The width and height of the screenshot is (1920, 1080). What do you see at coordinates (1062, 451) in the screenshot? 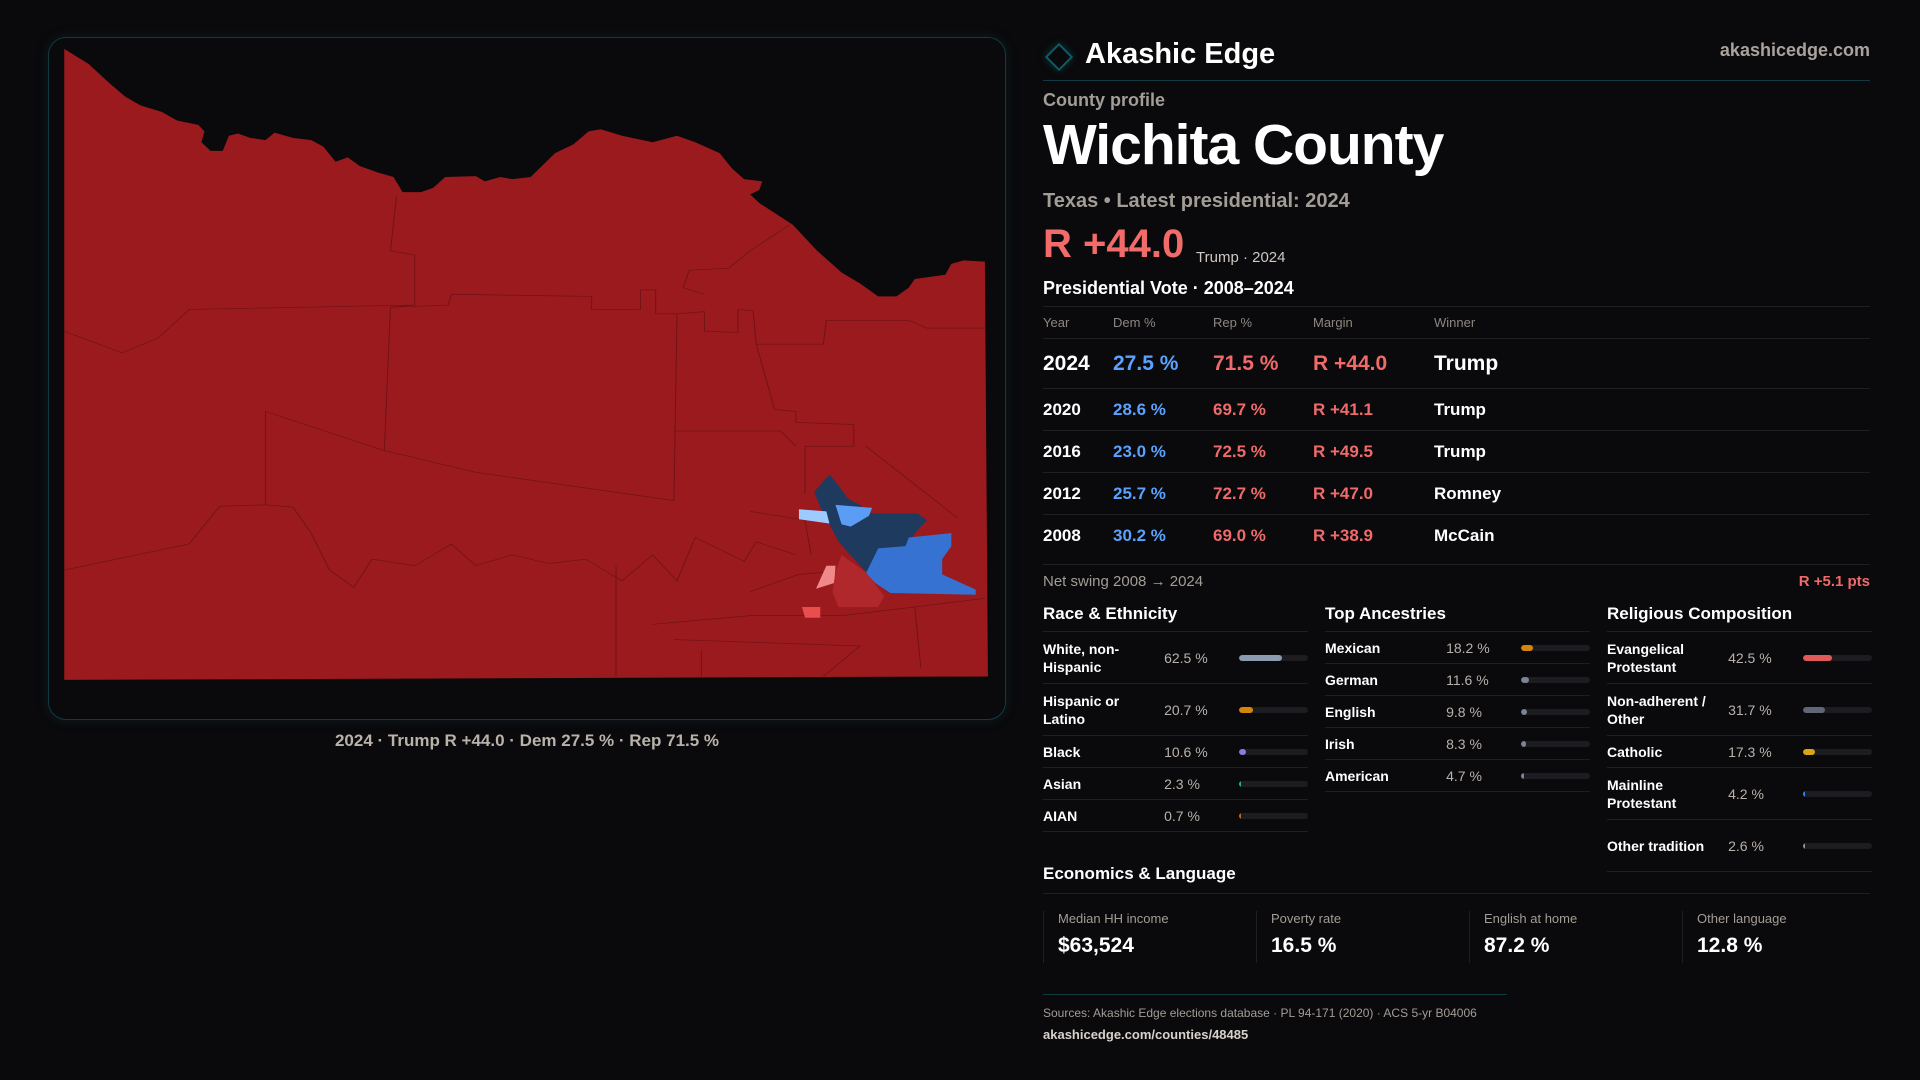
I see `cell-year: 2016` at bounding box center [1062, 451].